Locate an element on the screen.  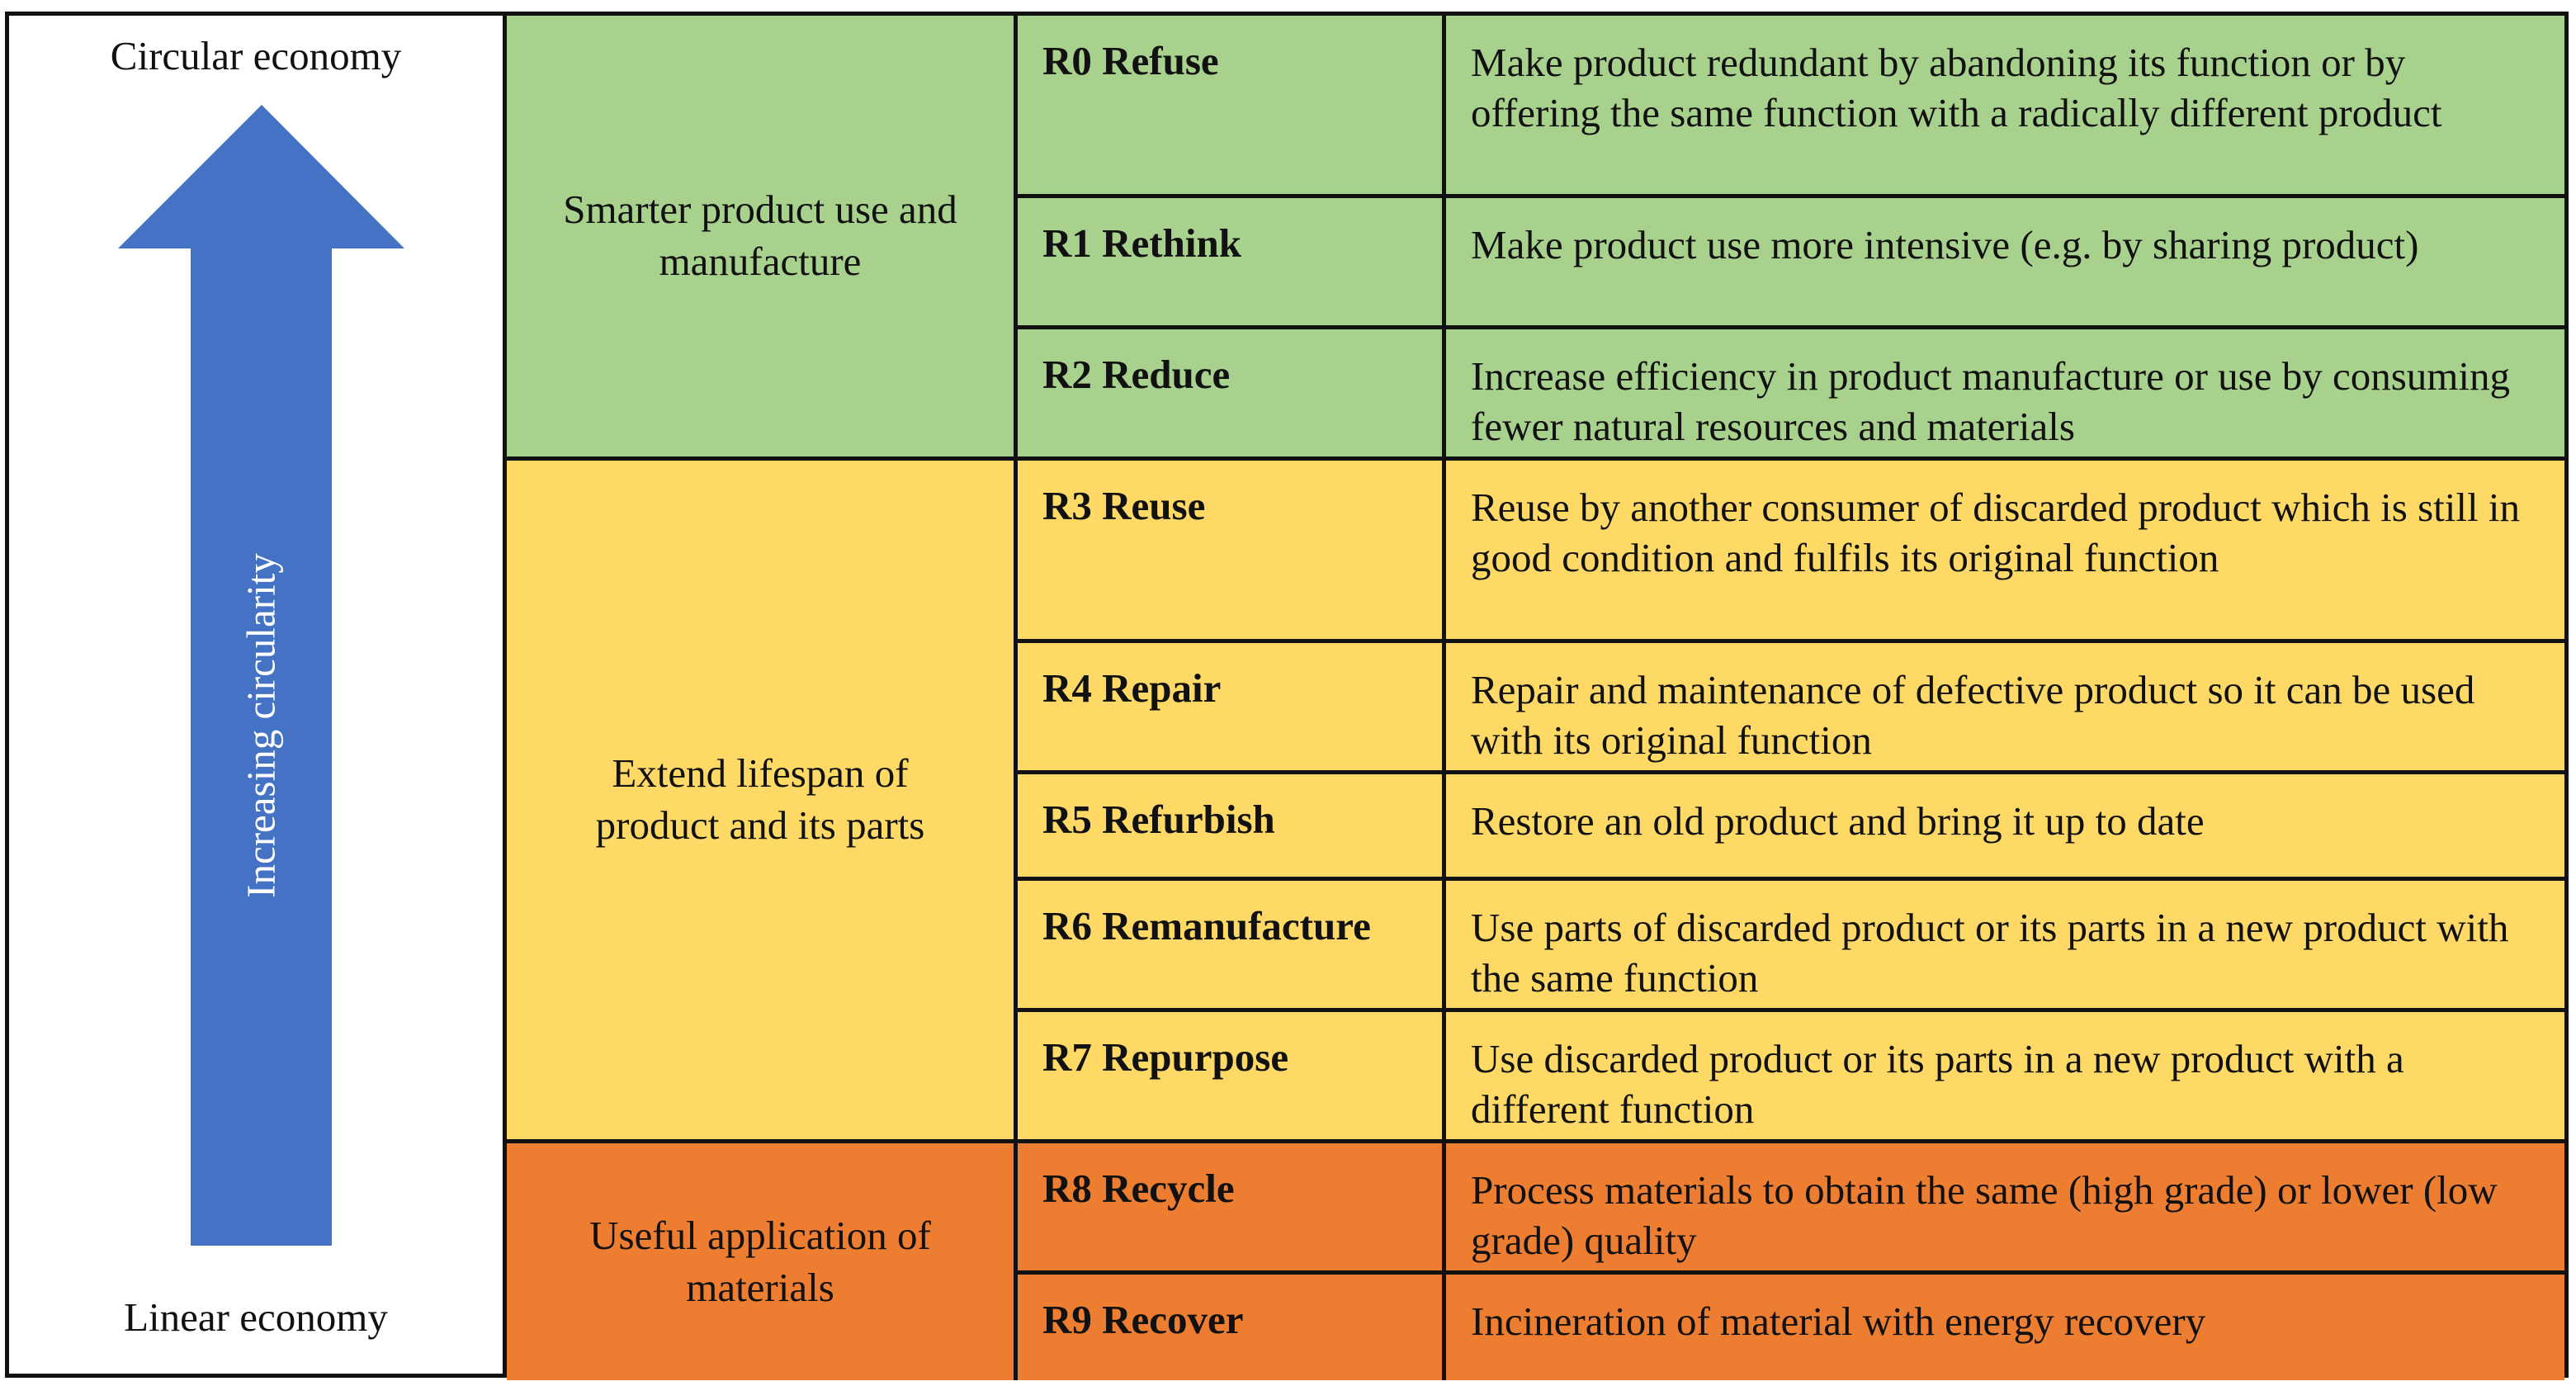
group-smarter-use: Smarter product use and manufacture is located at coordinates (762, 238).